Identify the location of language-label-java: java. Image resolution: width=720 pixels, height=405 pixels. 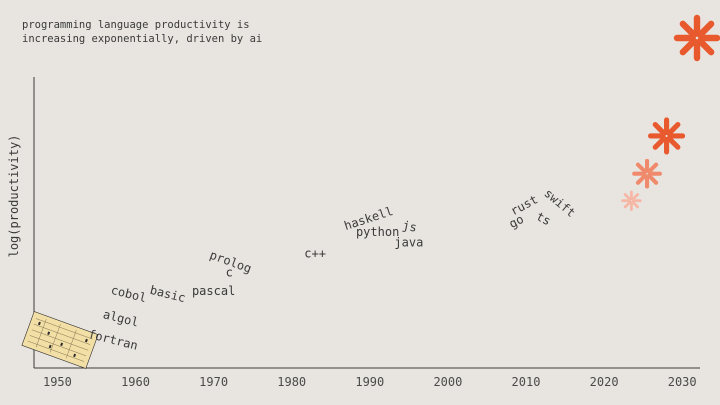
(408, 243).